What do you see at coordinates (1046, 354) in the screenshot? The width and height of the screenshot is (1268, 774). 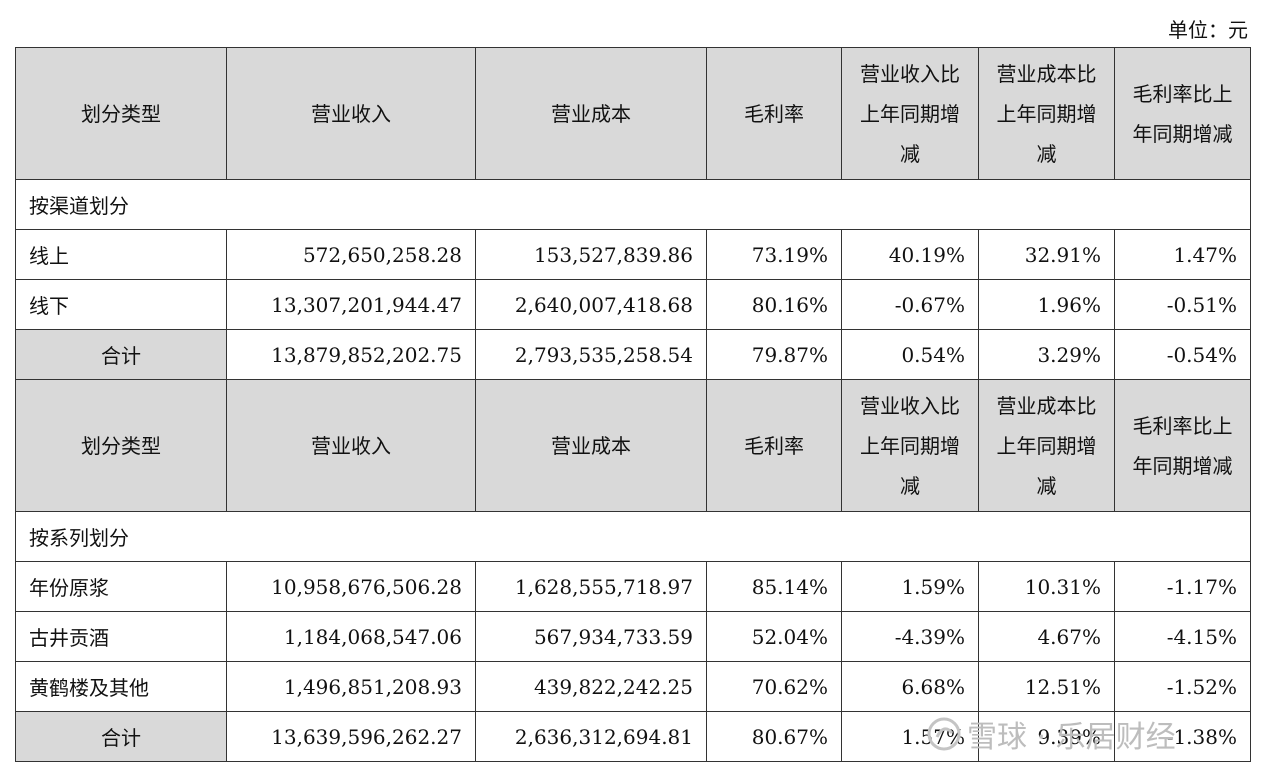 I see `total-cell: 3.29%` at bounding box center [1046, 354].